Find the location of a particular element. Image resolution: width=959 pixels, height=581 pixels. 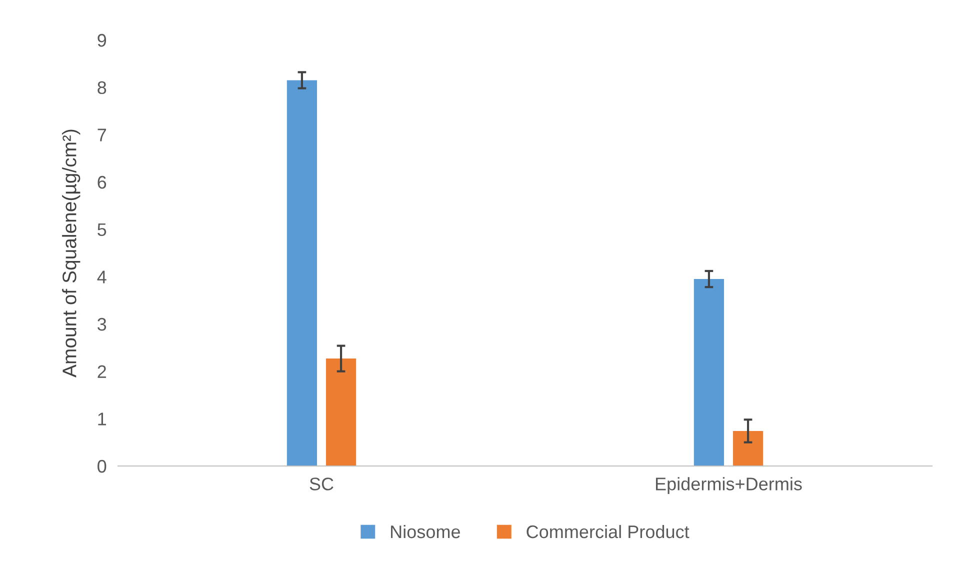

y-tick-label: 5 is located at coordinates (102, 229).